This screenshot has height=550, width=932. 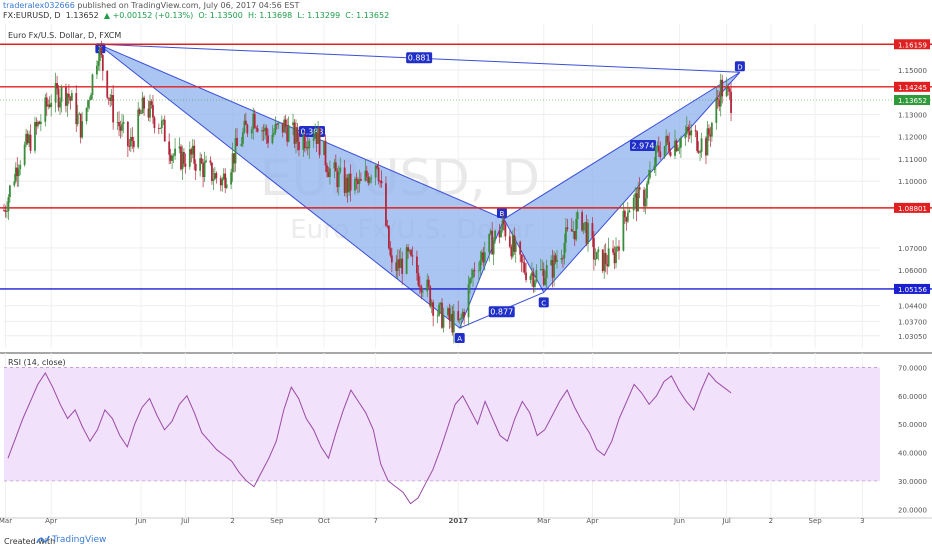 I want to click on high-value: H: 1.13698, so click(x=270, y=15).